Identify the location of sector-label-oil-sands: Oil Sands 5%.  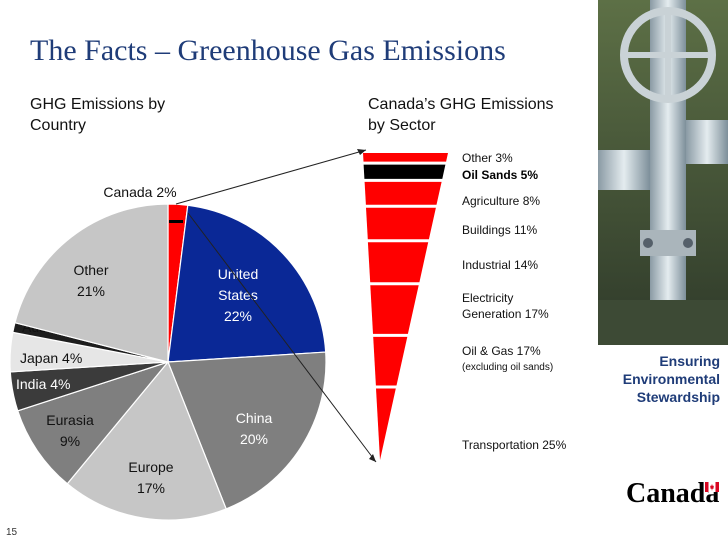
(500, 175).